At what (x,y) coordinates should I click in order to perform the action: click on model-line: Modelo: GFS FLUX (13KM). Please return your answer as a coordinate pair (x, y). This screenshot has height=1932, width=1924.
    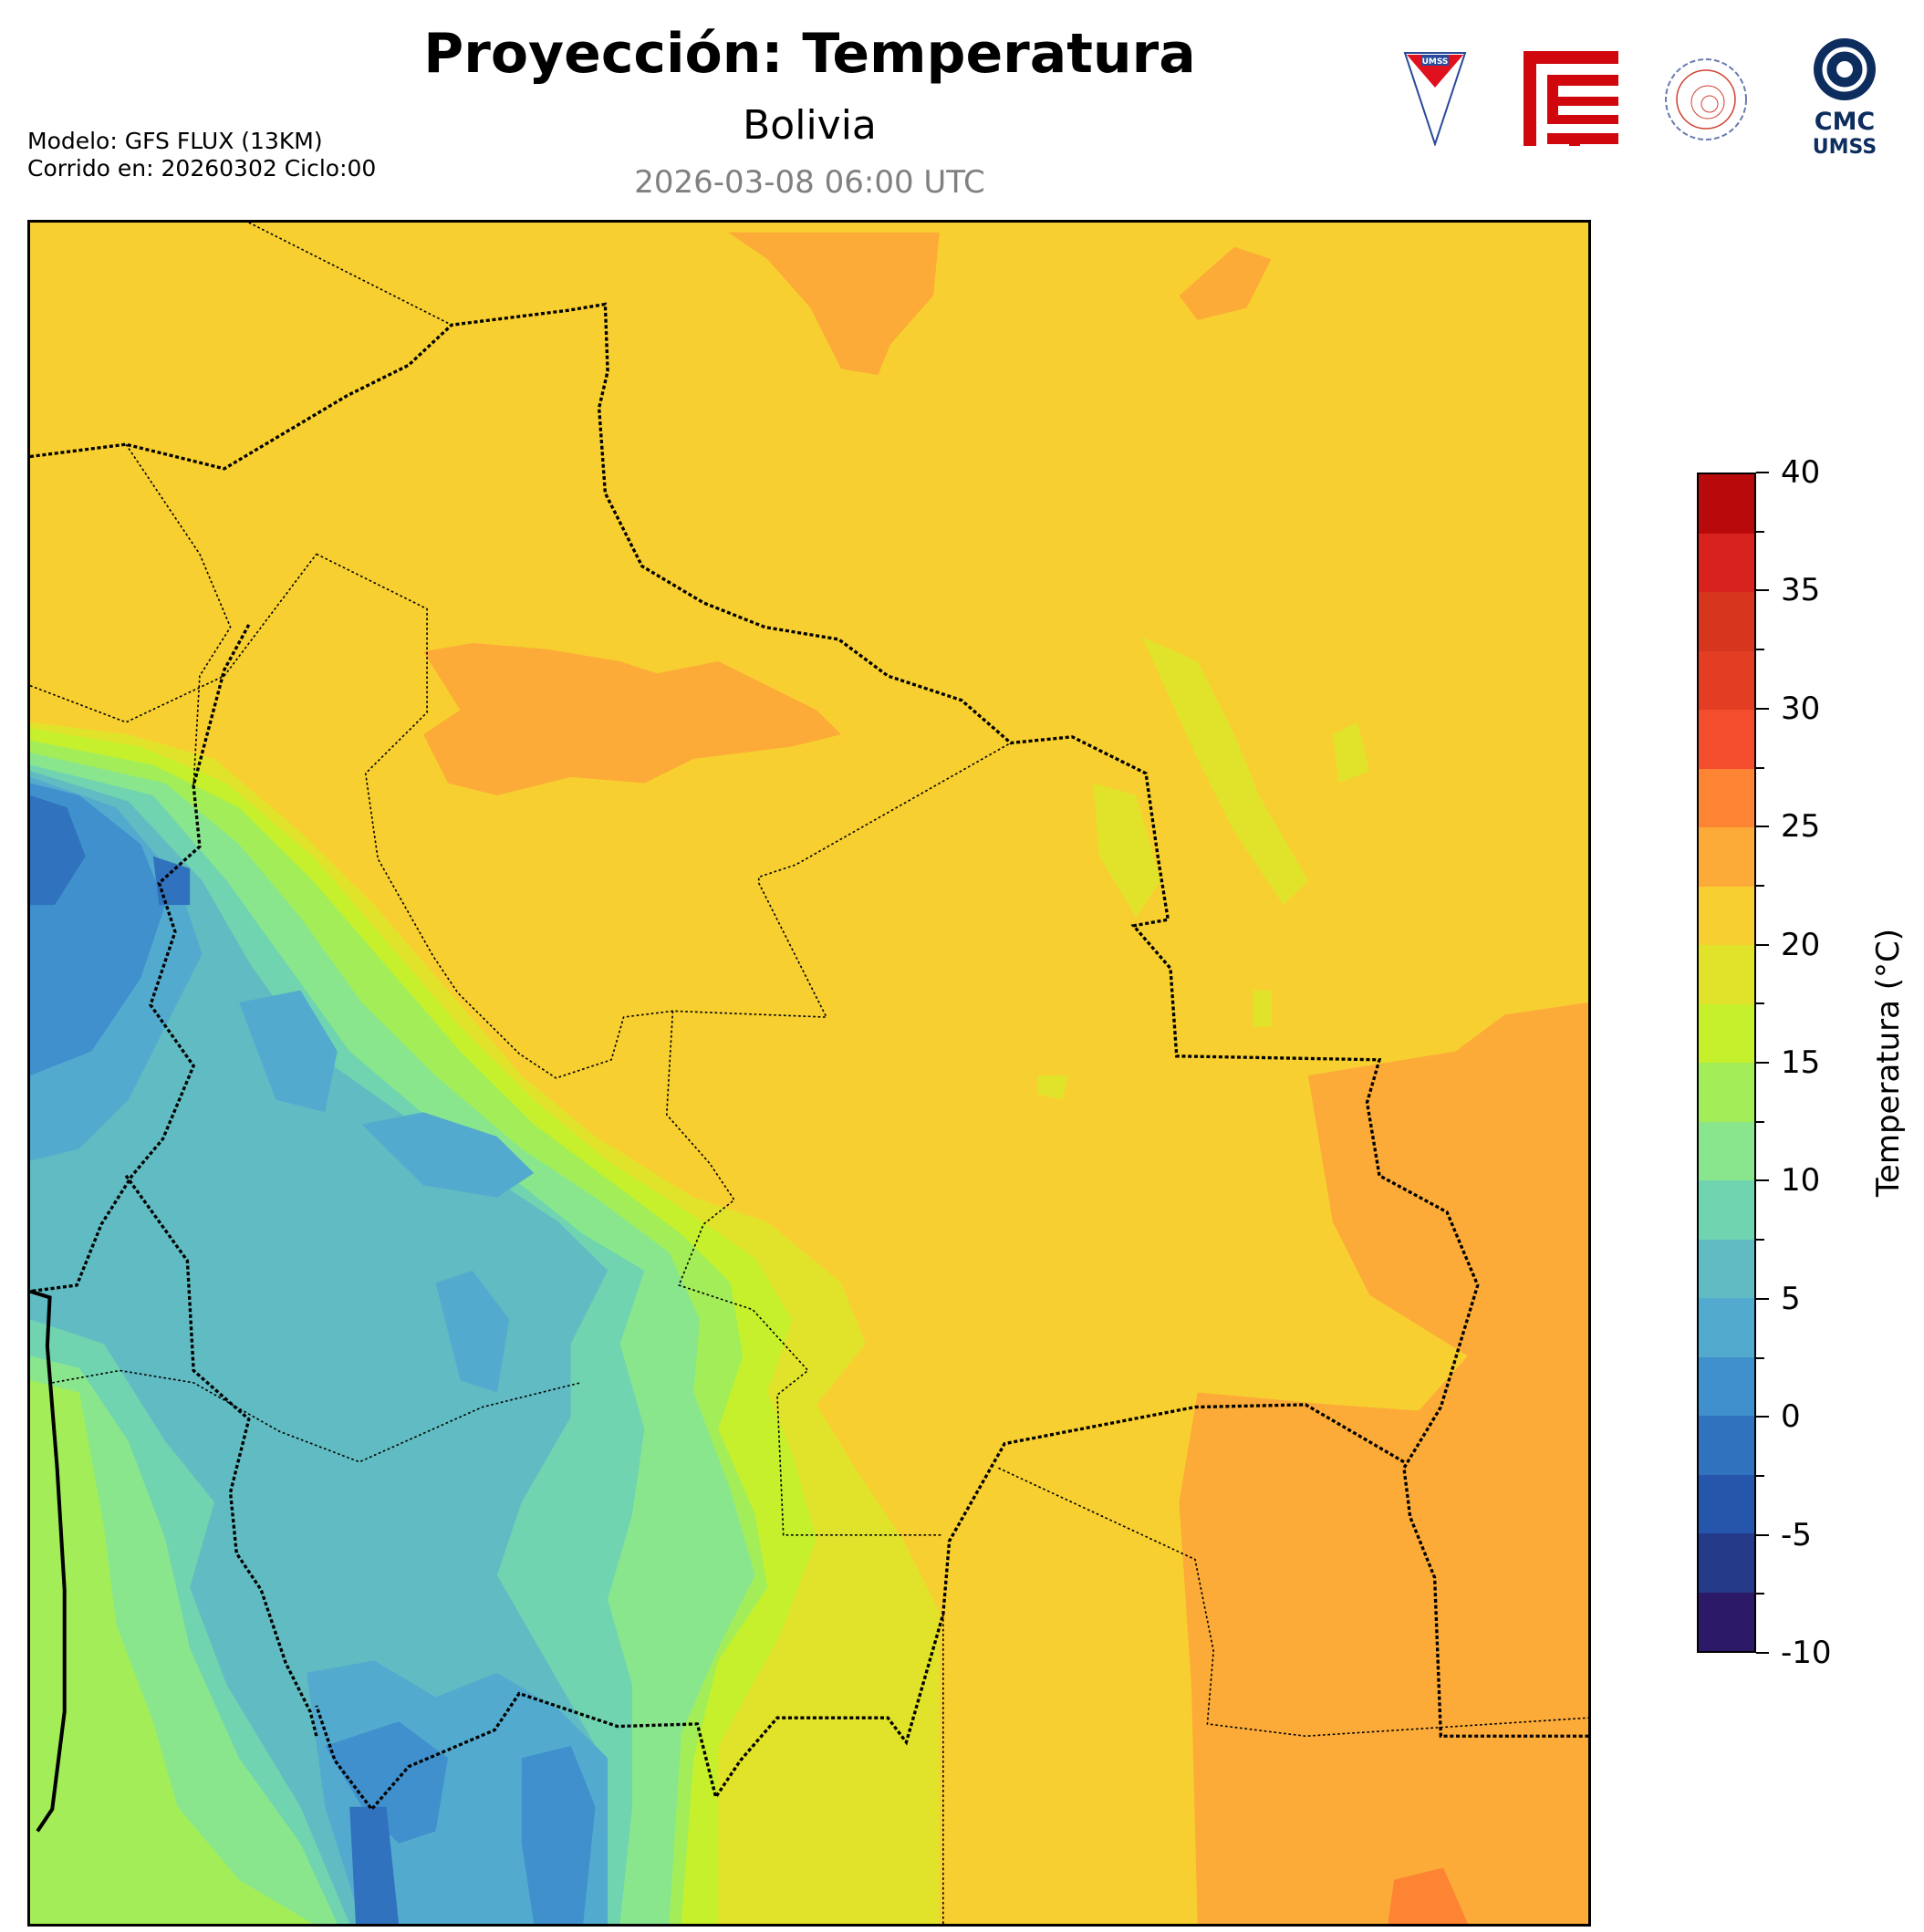
    Looking at the image, I should click on (175, 141).